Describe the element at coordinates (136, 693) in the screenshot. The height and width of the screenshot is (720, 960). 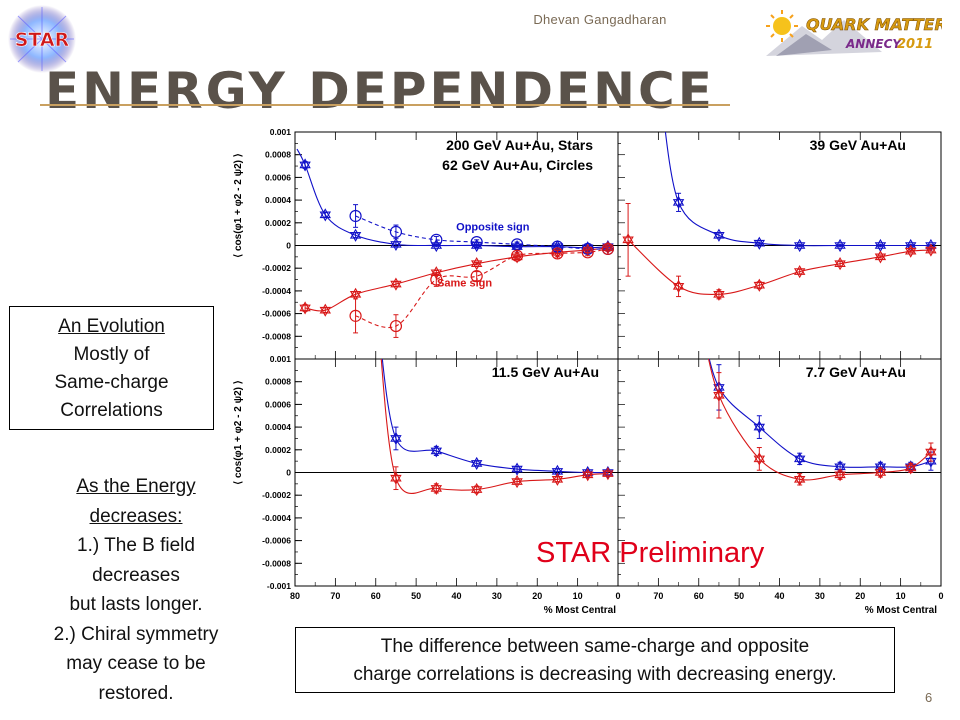
I see `energy-note-line: restored.` at that location.